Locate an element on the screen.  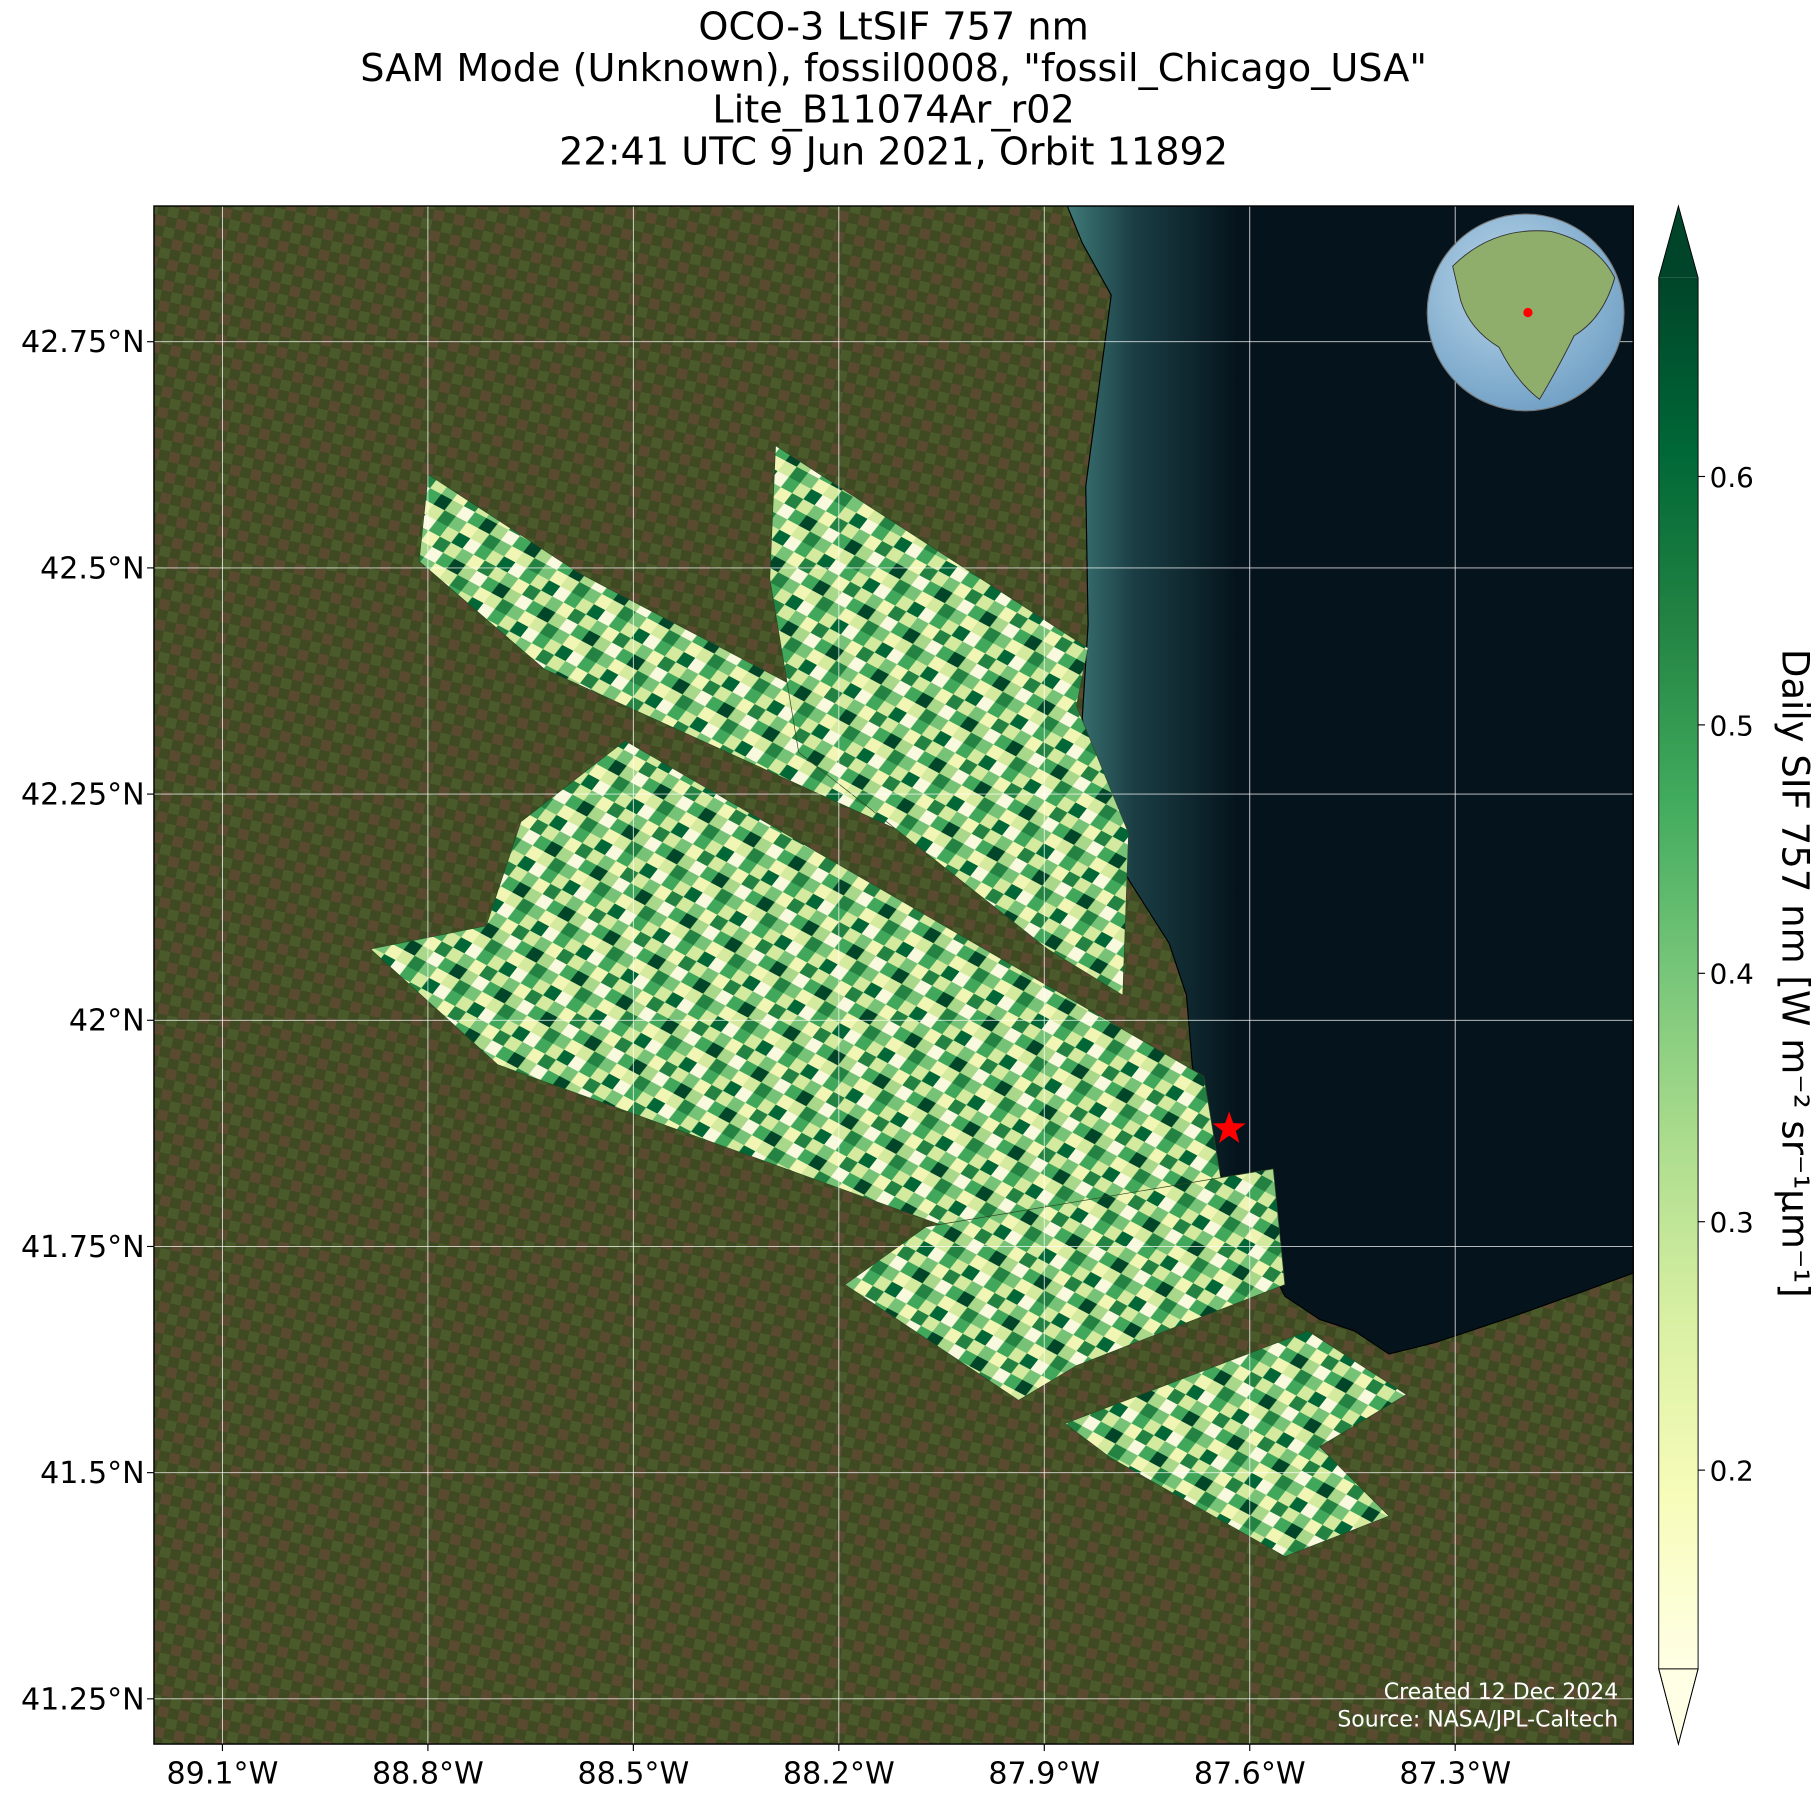
x-tick-label: 87.3°W is located at coordinates (1455, 1773).